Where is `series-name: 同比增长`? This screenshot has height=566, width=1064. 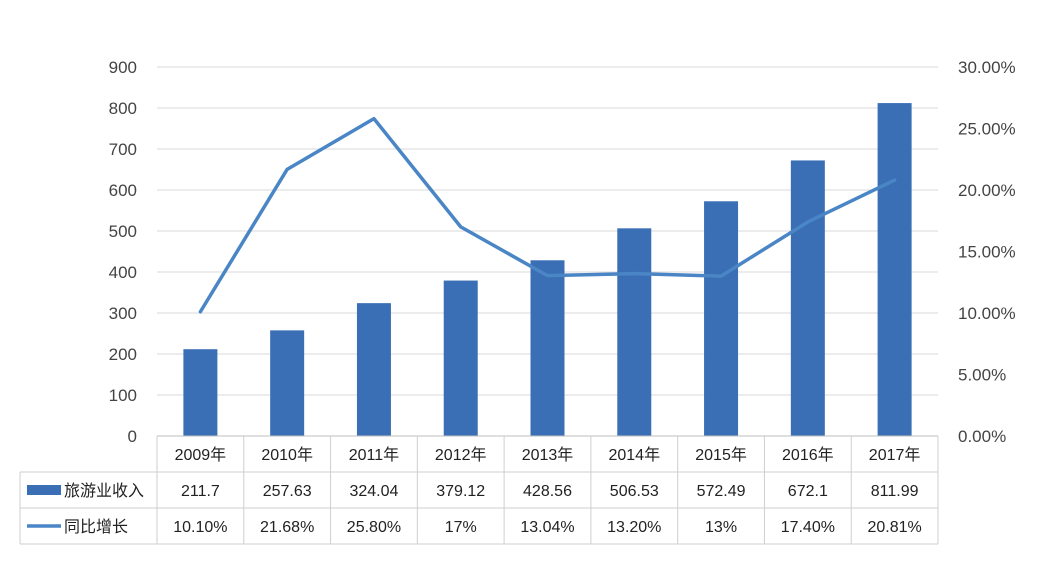 series-name: 同比增长 is located at coordinates (96, 526).